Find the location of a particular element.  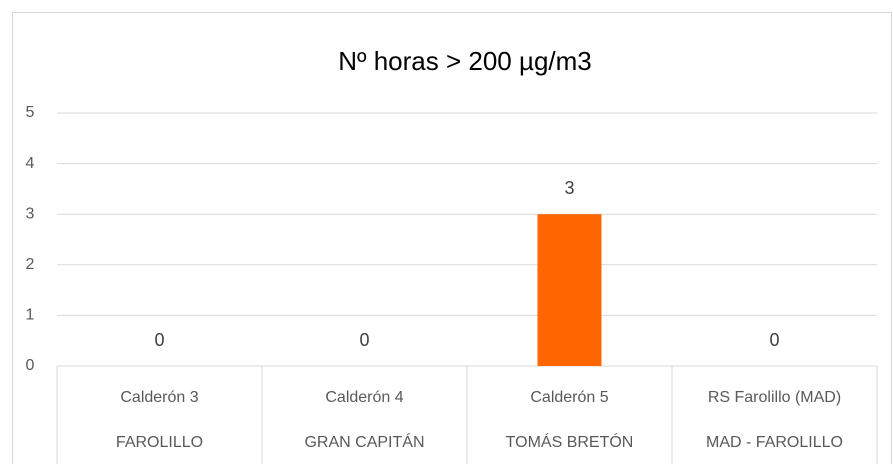

data-label: 3 is located at coordinates (569, 188).